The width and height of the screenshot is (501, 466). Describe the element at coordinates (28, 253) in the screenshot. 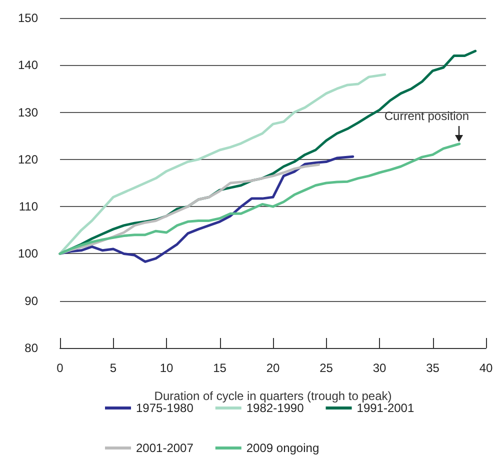

I see `y-tick-label: 100` at that location.